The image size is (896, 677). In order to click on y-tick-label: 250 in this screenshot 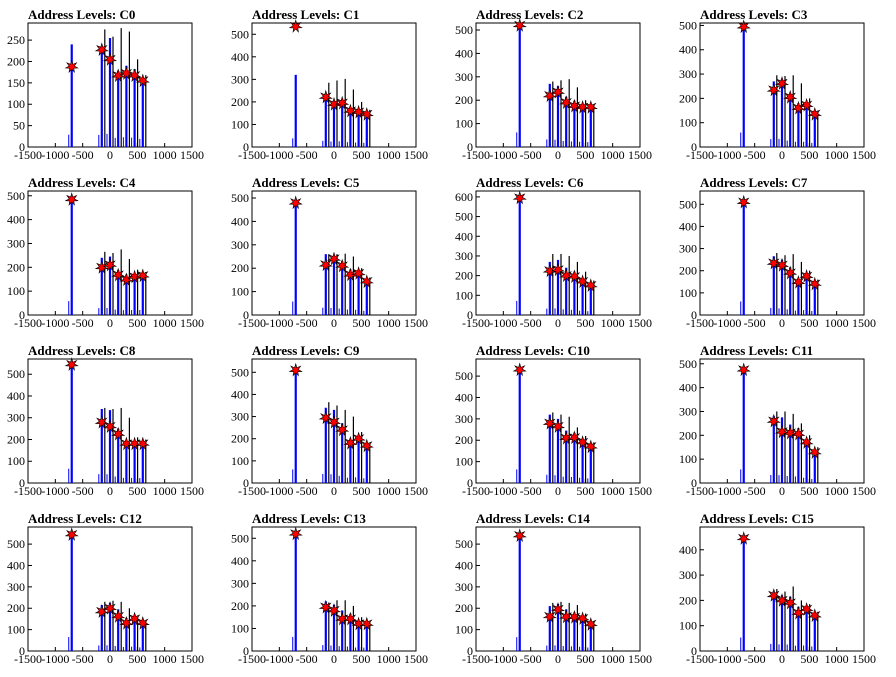, I will do `click(16, 40)`.